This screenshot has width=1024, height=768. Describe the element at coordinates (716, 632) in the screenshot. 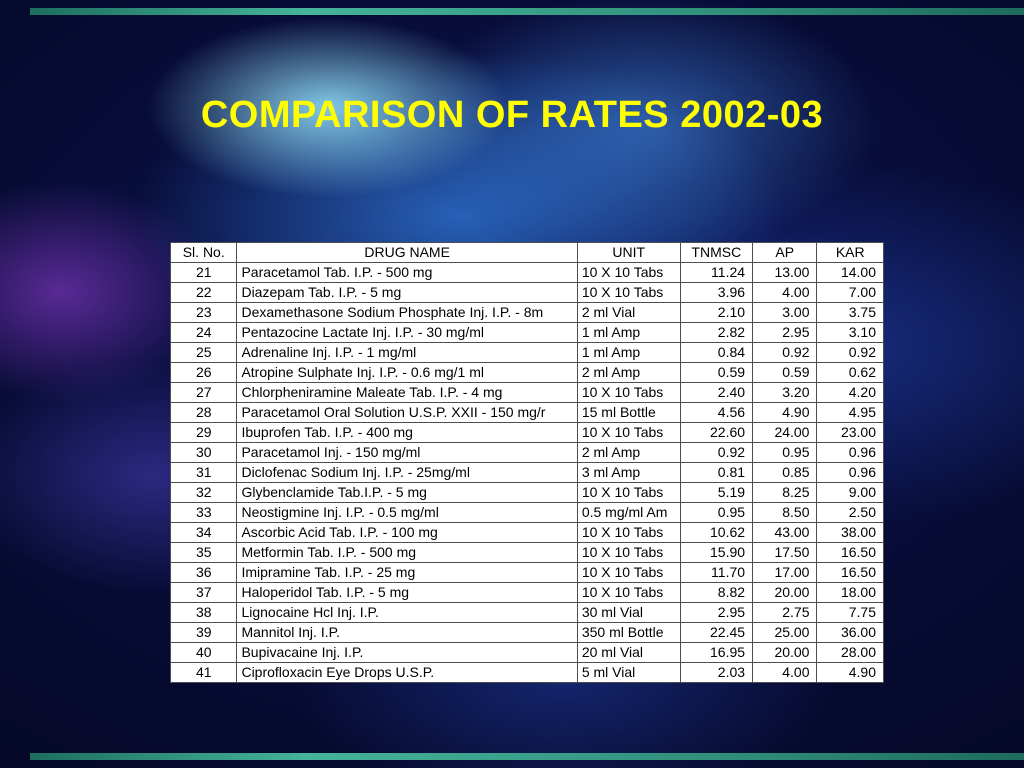

I see `table-cell: 22.45` at that location.